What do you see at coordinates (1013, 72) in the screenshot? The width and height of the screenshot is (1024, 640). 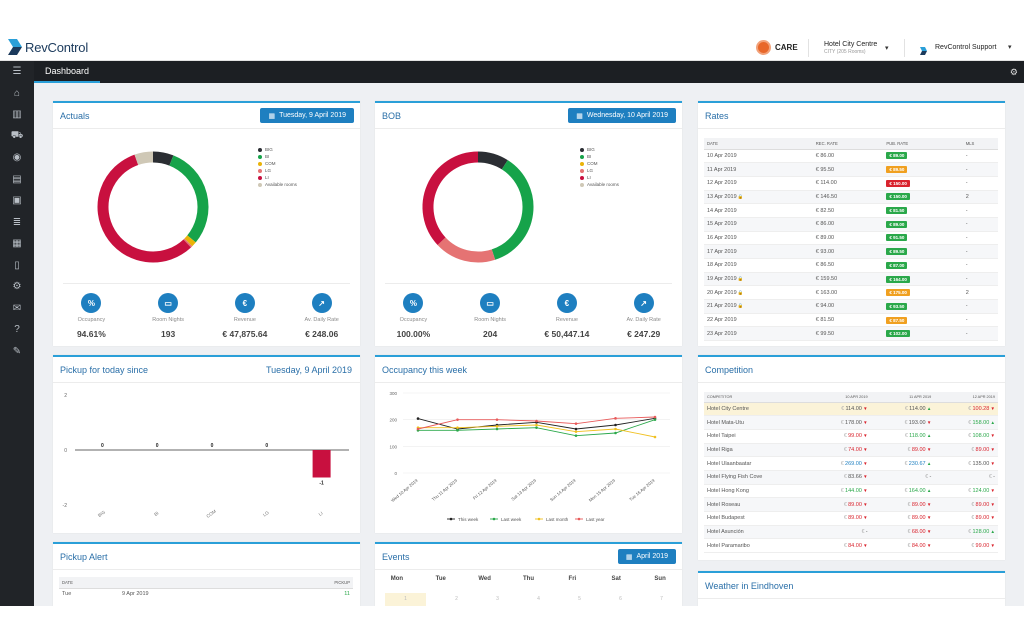 I see `settings-cogs-icon: ⚙` at bounding box center [1013, 72].